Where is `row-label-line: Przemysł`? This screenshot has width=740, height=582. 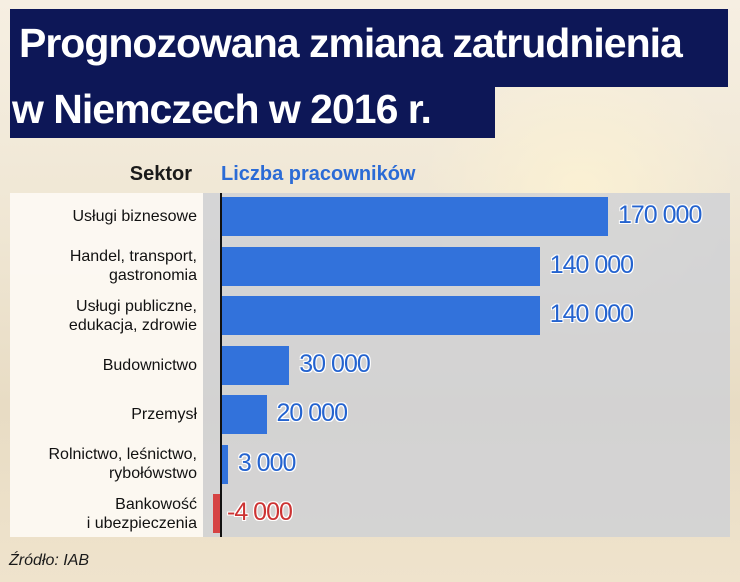
row-label-line: Przemysł is located at coordinates (164, 414).